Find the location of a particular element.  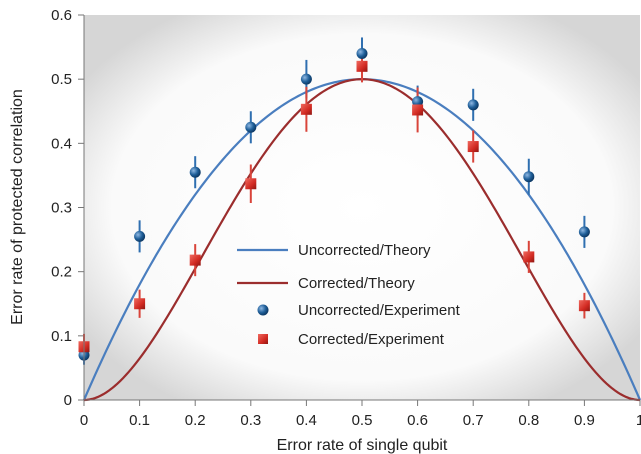

x-axis-ticks: 0 0.1 0.2 0.3 0.4 0.5 0.6 0.7 0.8 0.9 1 is located at coordinates (360, 414).